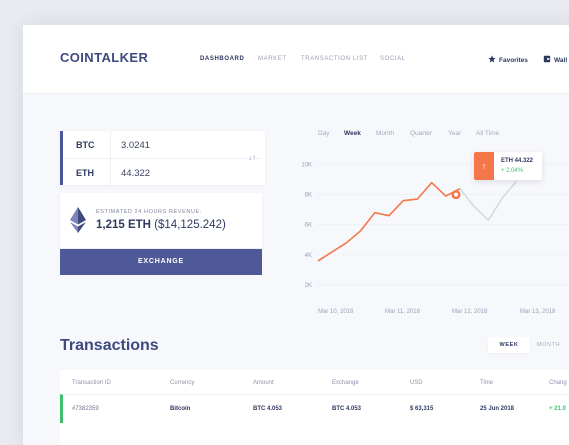 The width and height of the screenshot is (569, 445). What do you see at coordinates (324, 133) in the screenshot?
I see `tab-day: Day` at bounding box center [324, 133].